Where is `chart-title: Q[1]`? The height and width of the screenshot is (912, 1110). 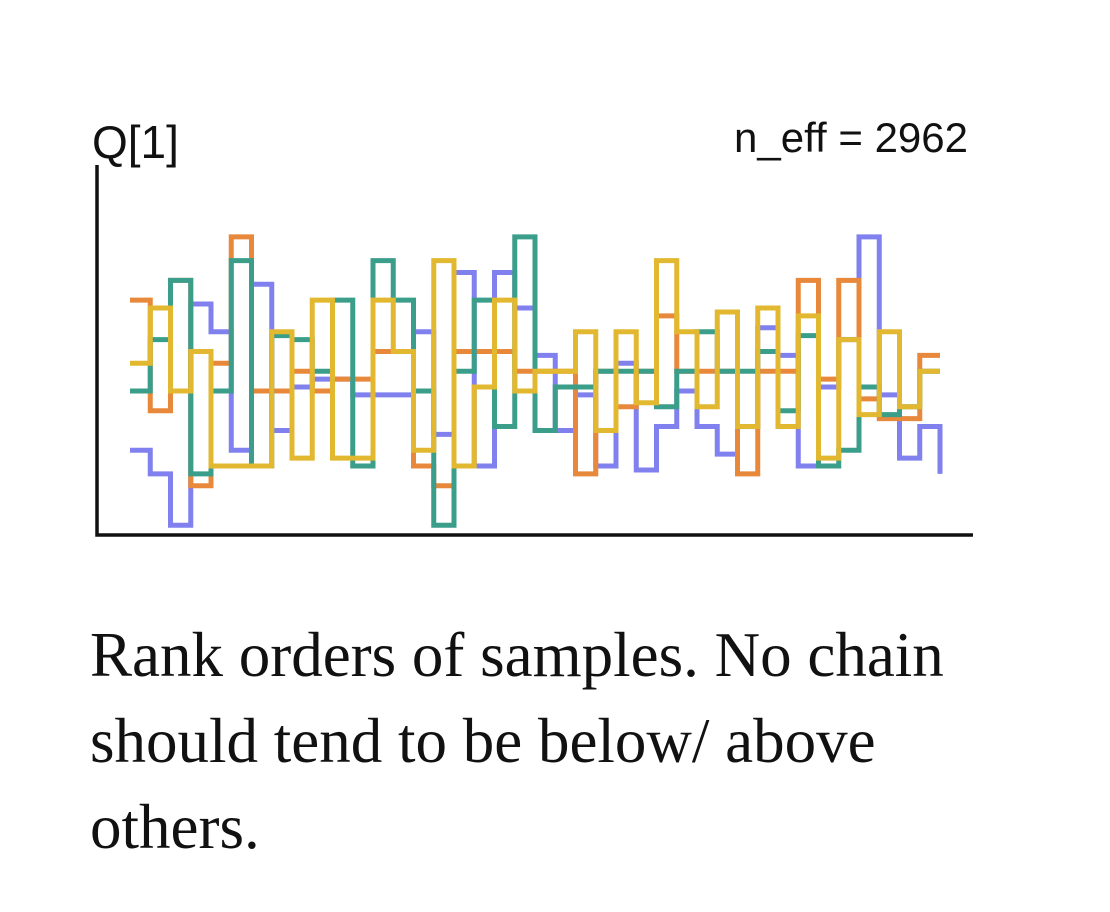 chart-title: Q[1] is located at coordinates (135, 142).